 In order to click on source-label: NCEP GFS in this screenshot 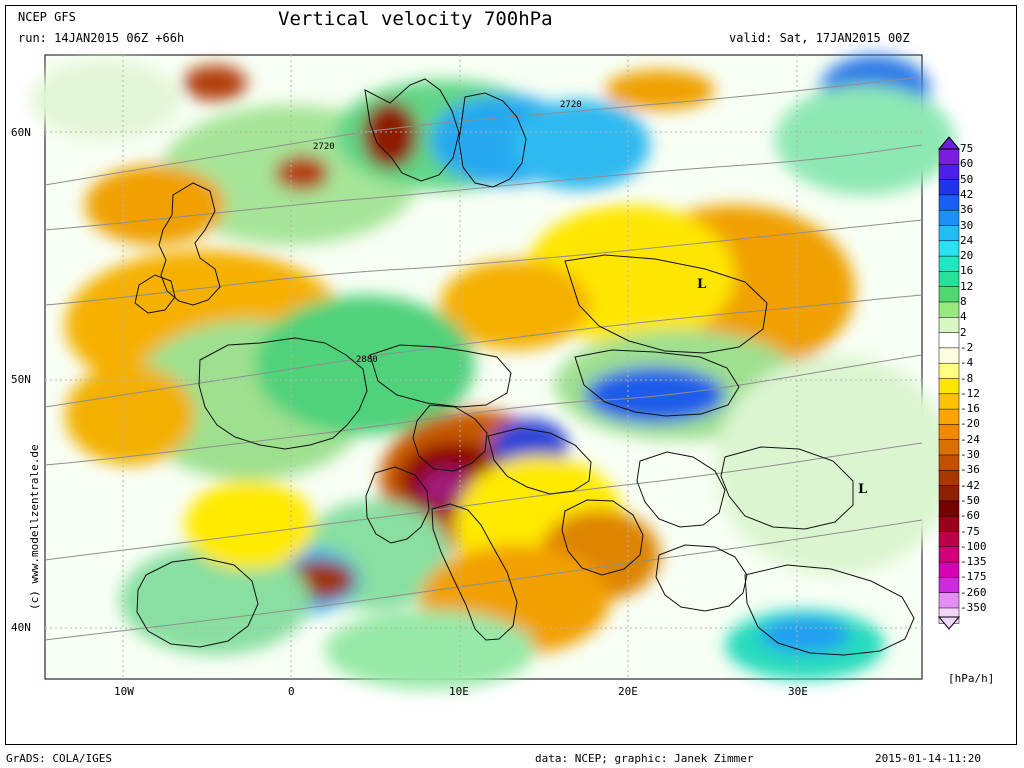, I will do `click(47, 17)`.